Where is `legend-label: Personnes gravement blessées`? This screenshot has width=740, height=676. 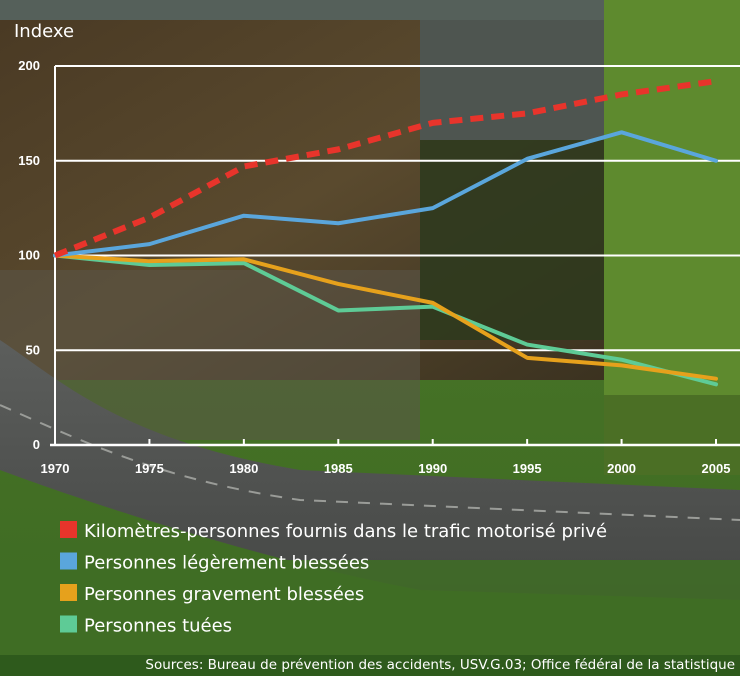 legend-label: Personnes gravement blessées is located at coordinates (224, 594).